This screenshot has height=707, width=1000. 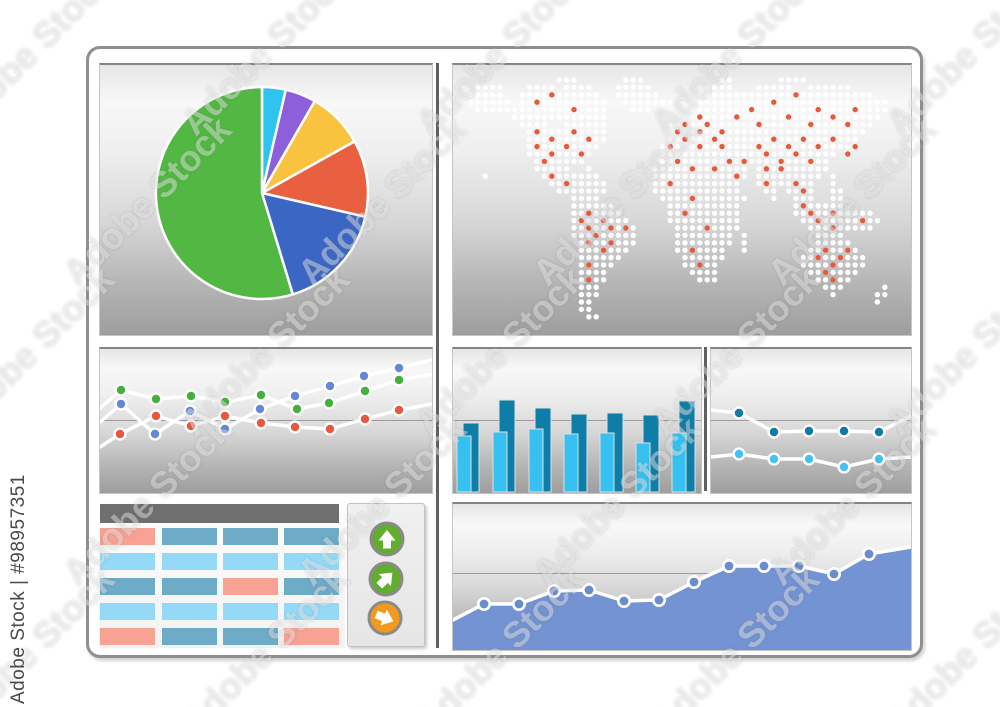 I want to click on multi-line-chart-panel, so click(x=266, y=420).